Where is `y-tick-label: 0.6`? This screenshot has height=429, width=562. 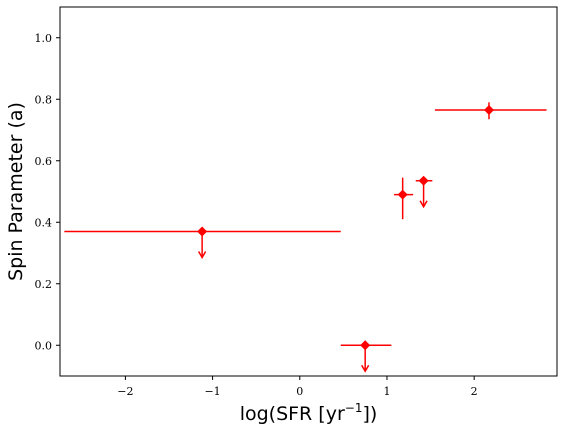
y-tick-label: 0.6 is located at coordinates (44, 161).